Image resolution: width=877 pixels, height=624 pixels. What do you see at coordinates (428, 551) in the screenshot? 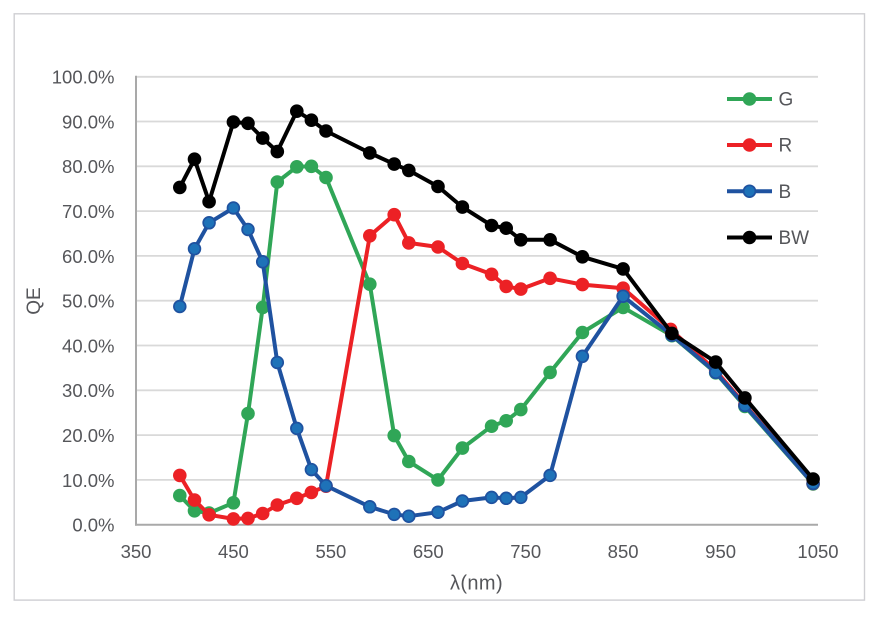
I see `svg-text: 650` at bounding box center [428, 551].